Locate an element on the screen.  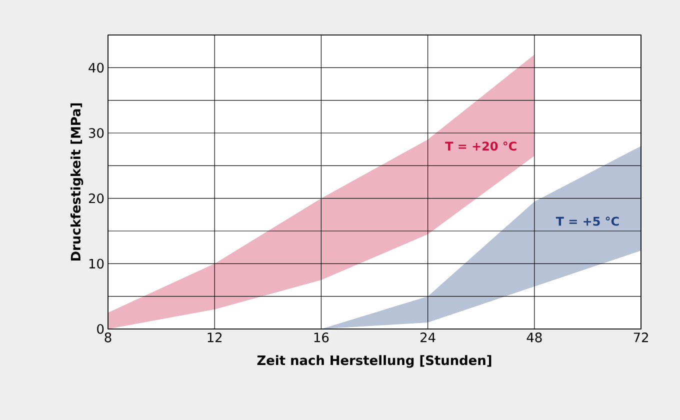
legend-label: T = +5 °C is located at coordinates (587, 221).